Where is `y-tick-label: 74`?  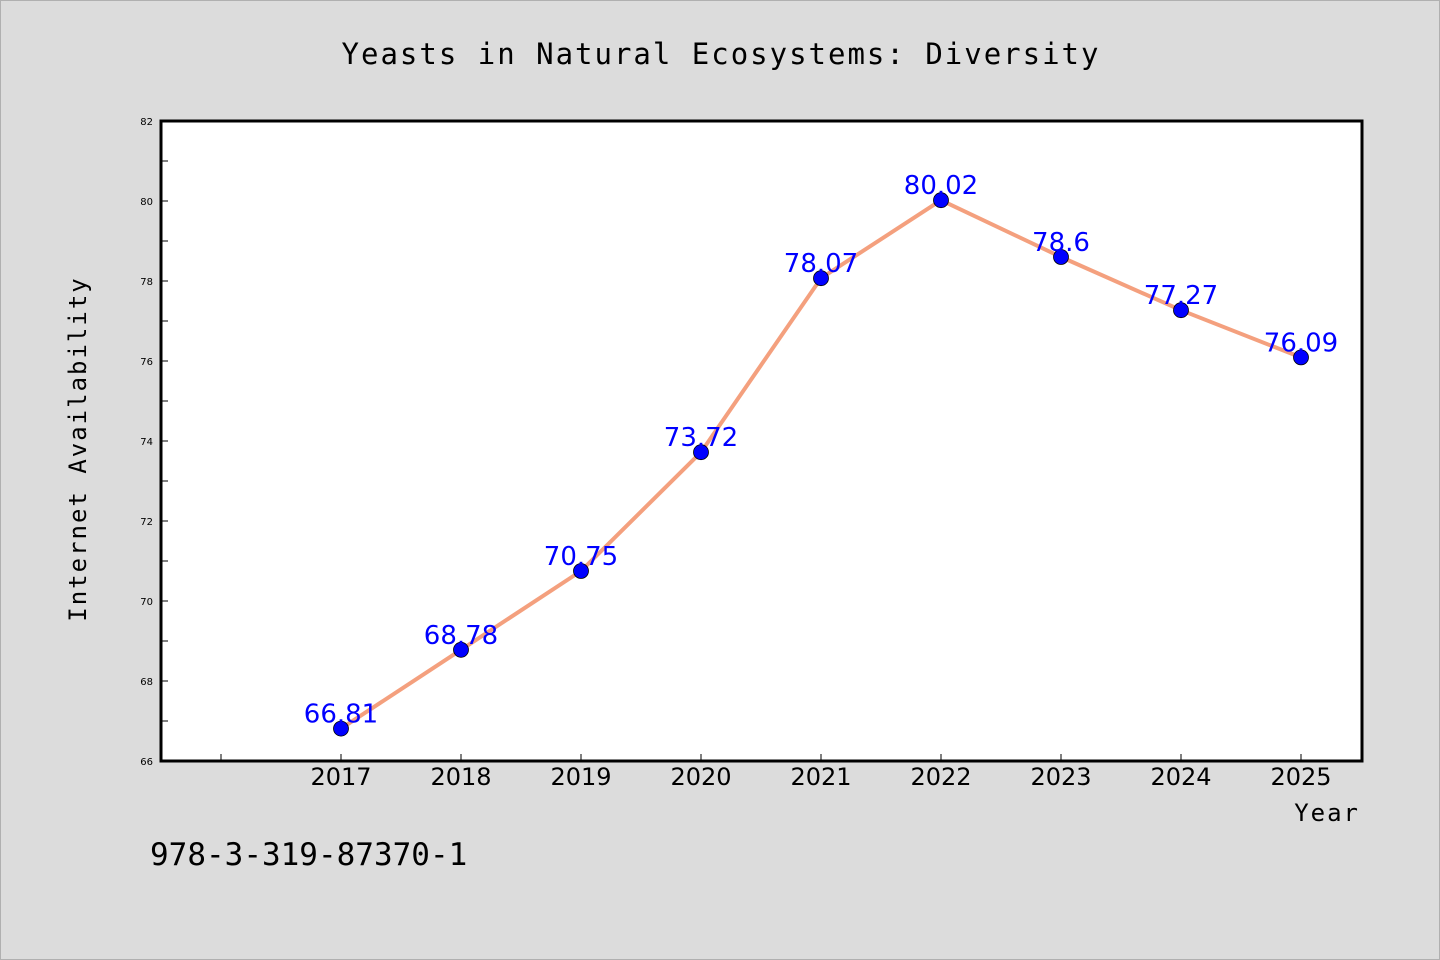
y-tick-label: 74 is located at coordinates (146, 442).